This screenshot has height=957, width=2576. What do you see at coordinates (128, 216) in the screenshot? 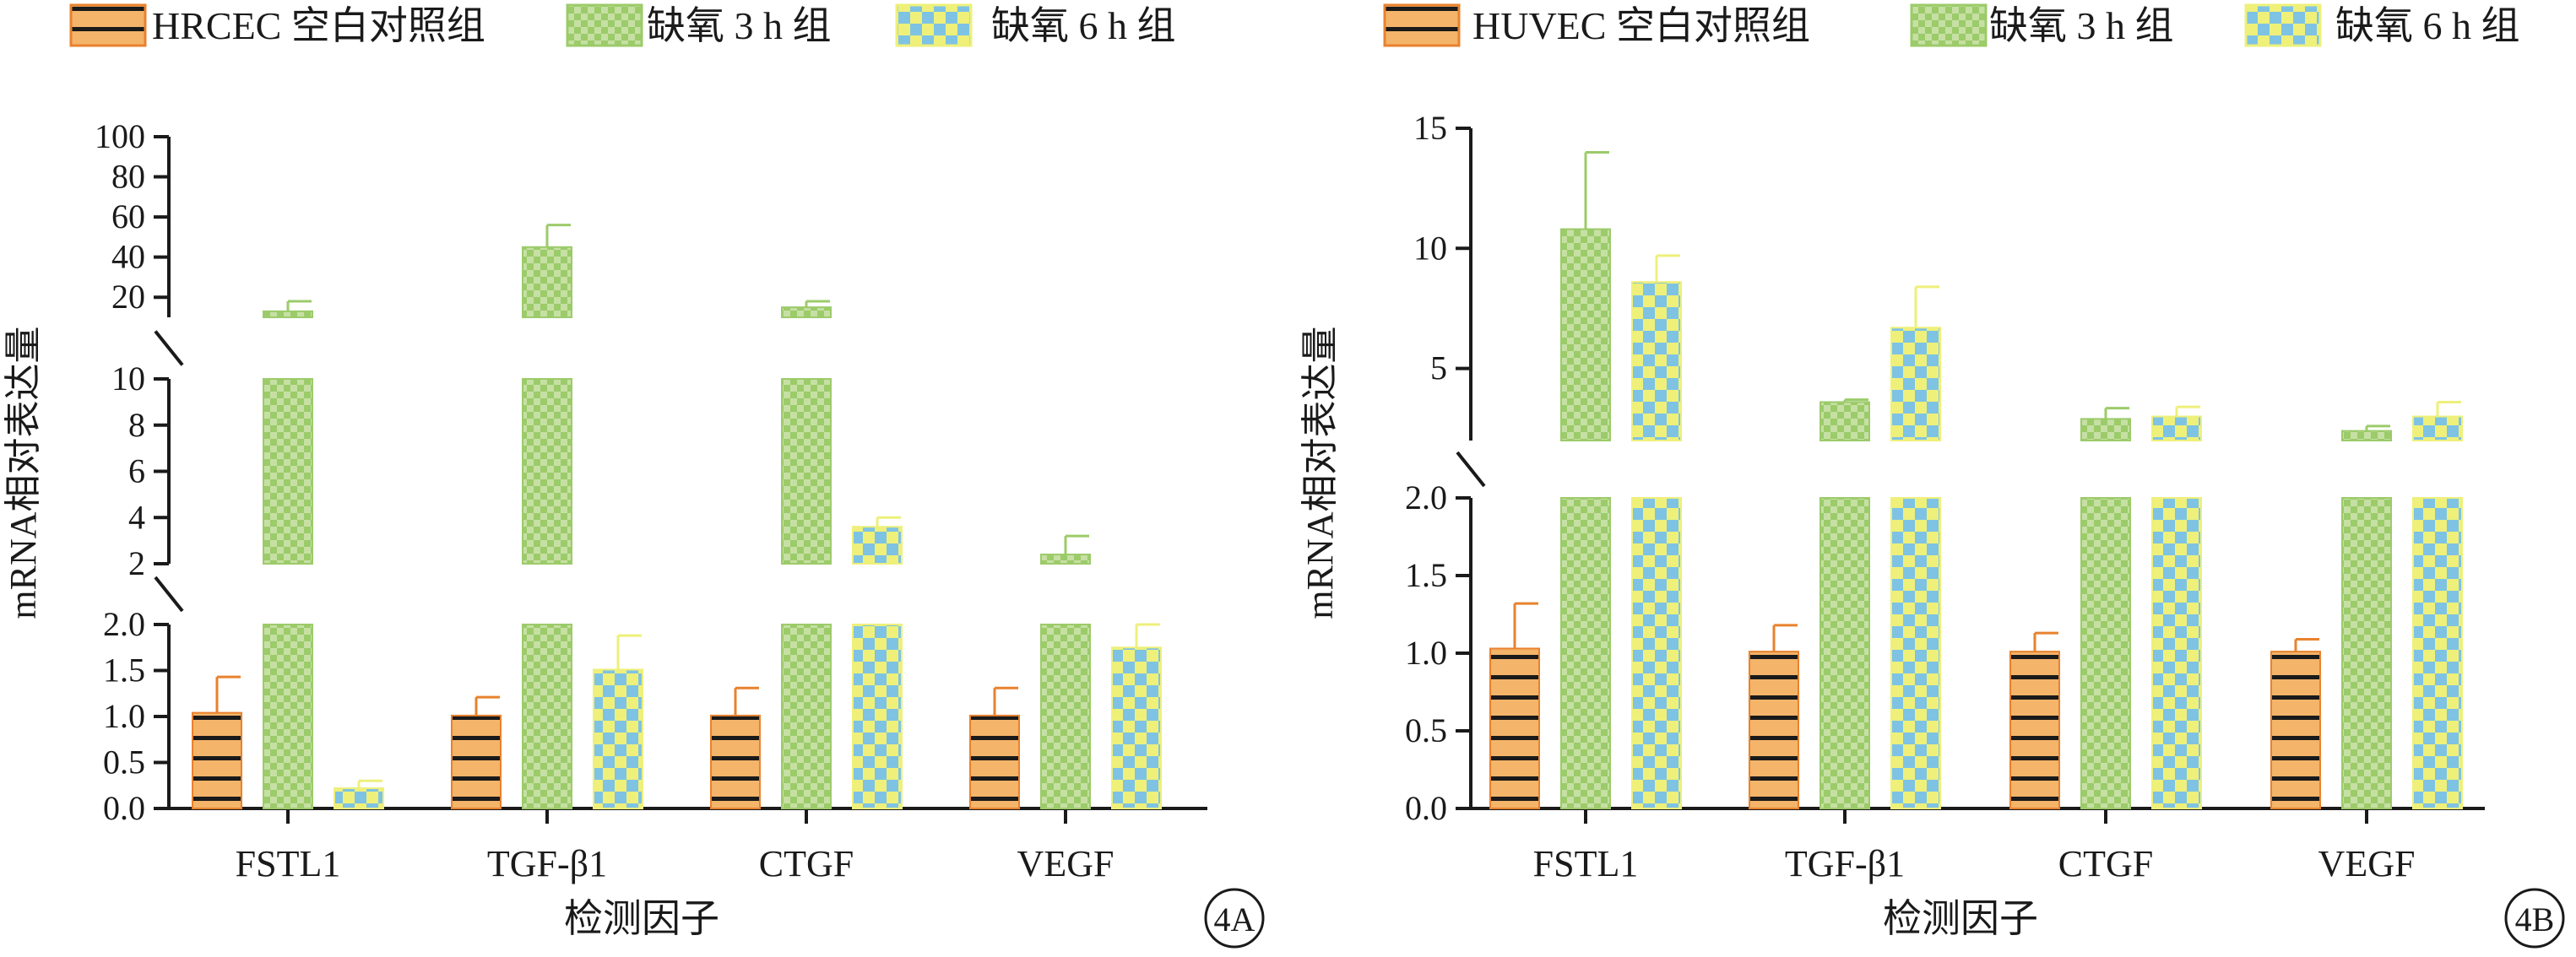
I see `y-tick-label: 60` at bounding box center [128, 216].